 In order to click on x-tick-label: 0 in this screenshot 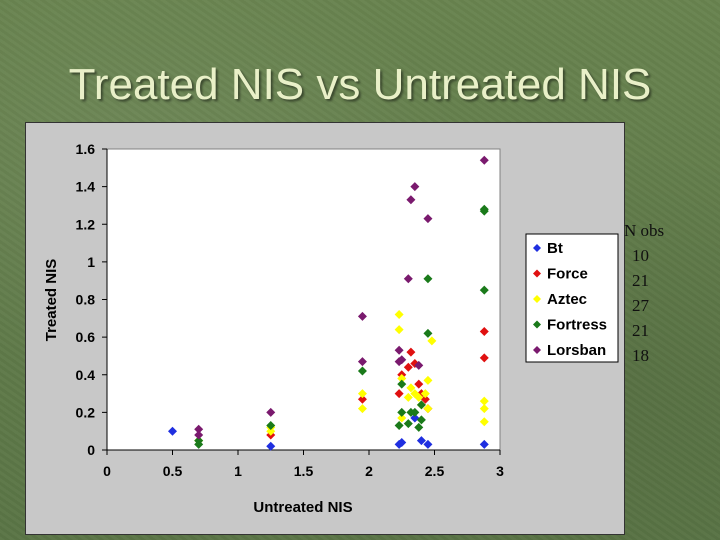, I will do `click(107, 471)`.